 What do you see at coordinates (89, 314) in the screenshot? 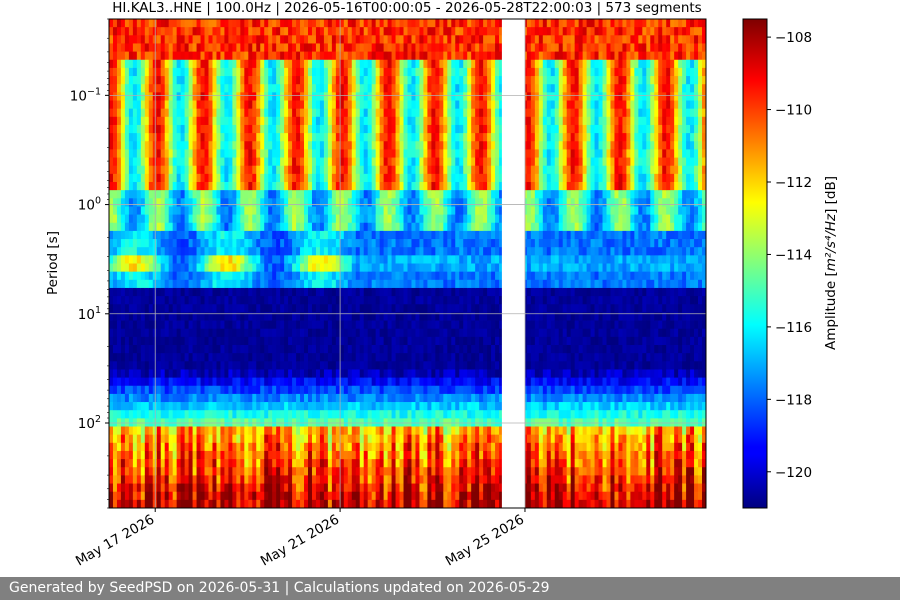
I see `y-tick-label: 10¹` at bounding box center [89, 314].